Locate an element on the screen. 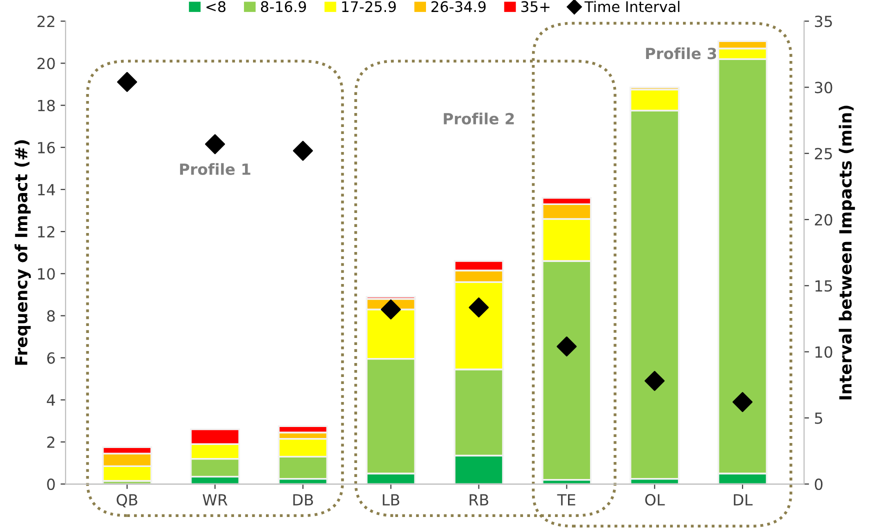  y-tick-label: 14 is located at coordinates (46, 190).